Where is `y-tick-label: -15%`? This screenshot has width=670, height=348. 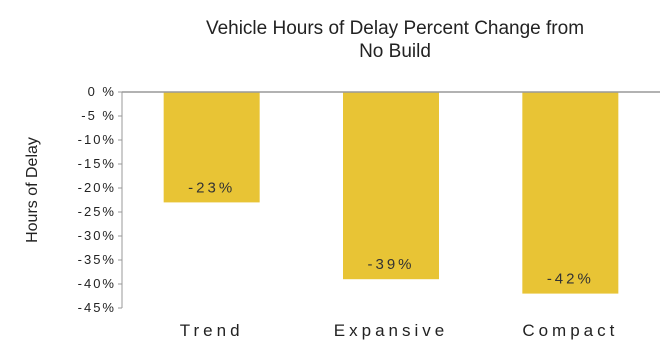
y-tick-label: -15% is located at coordinates (97, 163).